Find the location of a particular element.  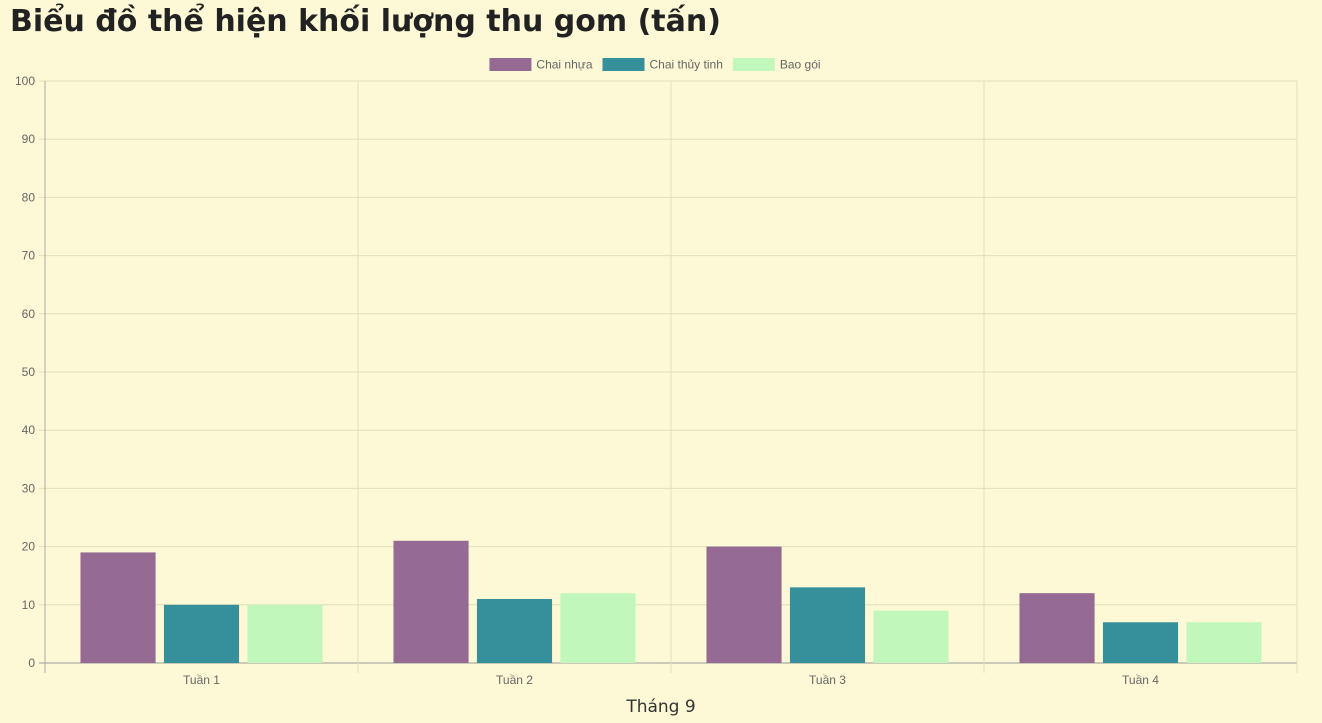

y-tick-label: 30 is located at coordinates (29, 488).